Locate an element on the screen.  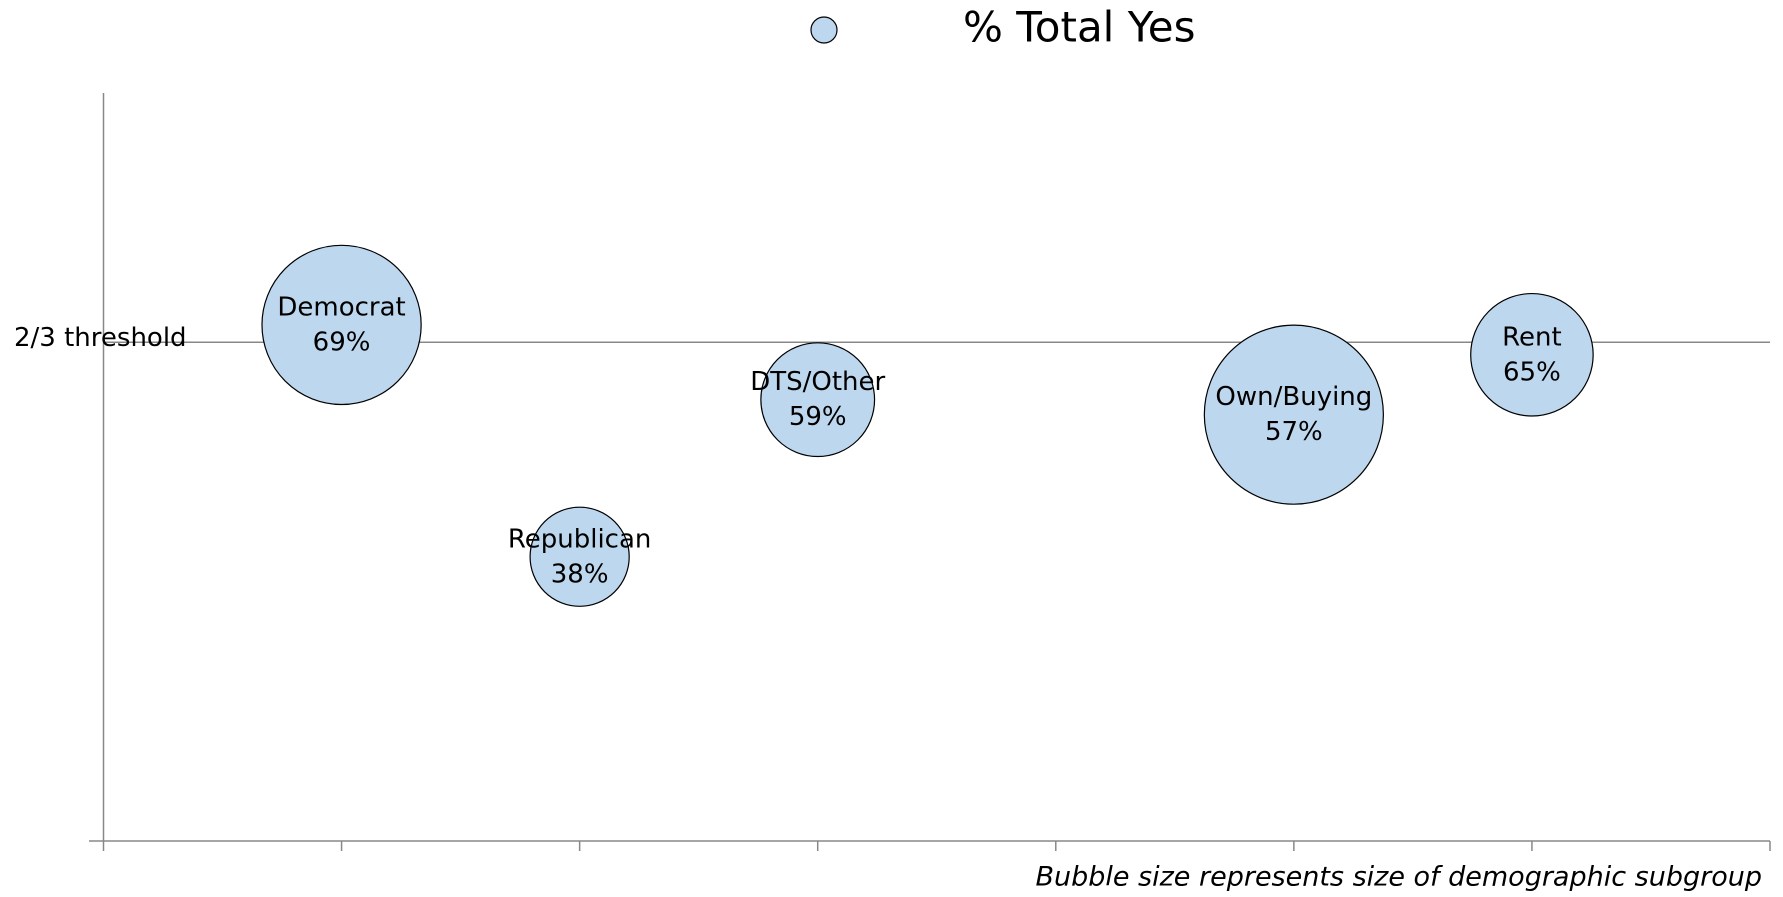
data-label: 38% is located at coordinates (580, 574).